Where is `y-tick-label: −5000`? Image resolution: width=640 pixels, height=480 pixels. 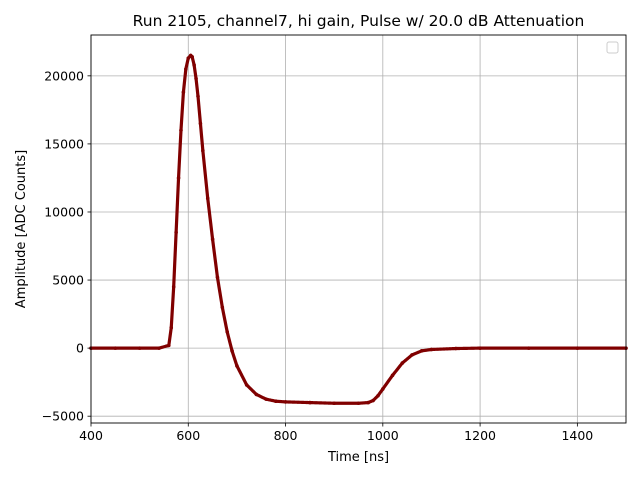 y-tick-label: −5000 is located at coordinates (63, 416).